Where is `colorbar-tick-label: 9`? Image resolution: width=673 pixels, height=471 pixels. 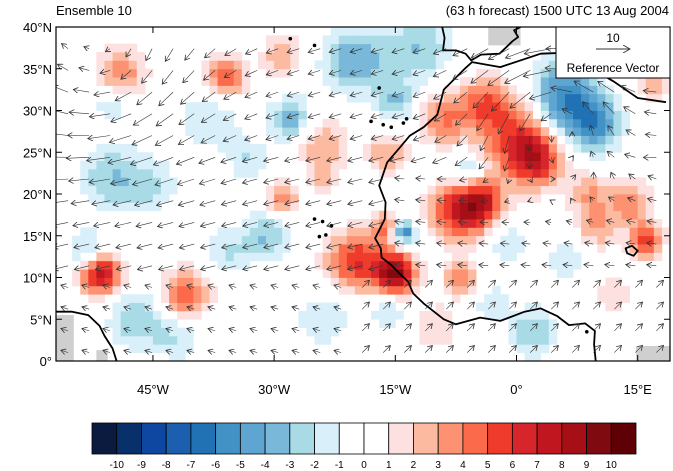 colorbar-tick-label: 9 is located at coordinates (587, 465).